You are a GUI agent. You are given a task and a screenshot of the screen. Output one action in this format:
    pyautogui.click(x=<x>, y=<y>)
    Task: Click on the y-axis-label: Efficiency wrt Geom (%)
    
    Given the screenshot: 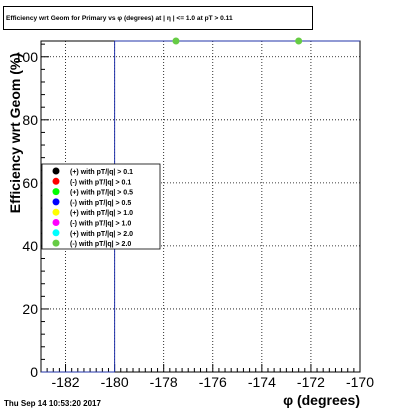 What is the action you would take?
    pyautogui.click(x=15, y=133)
    